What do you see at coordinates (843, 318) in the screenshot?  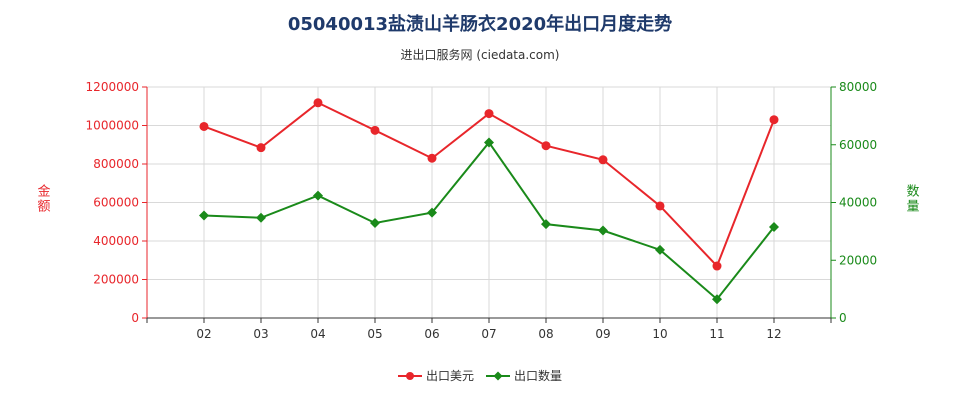 I see `right-tick-label: 0` at bounding box center [843, 318].